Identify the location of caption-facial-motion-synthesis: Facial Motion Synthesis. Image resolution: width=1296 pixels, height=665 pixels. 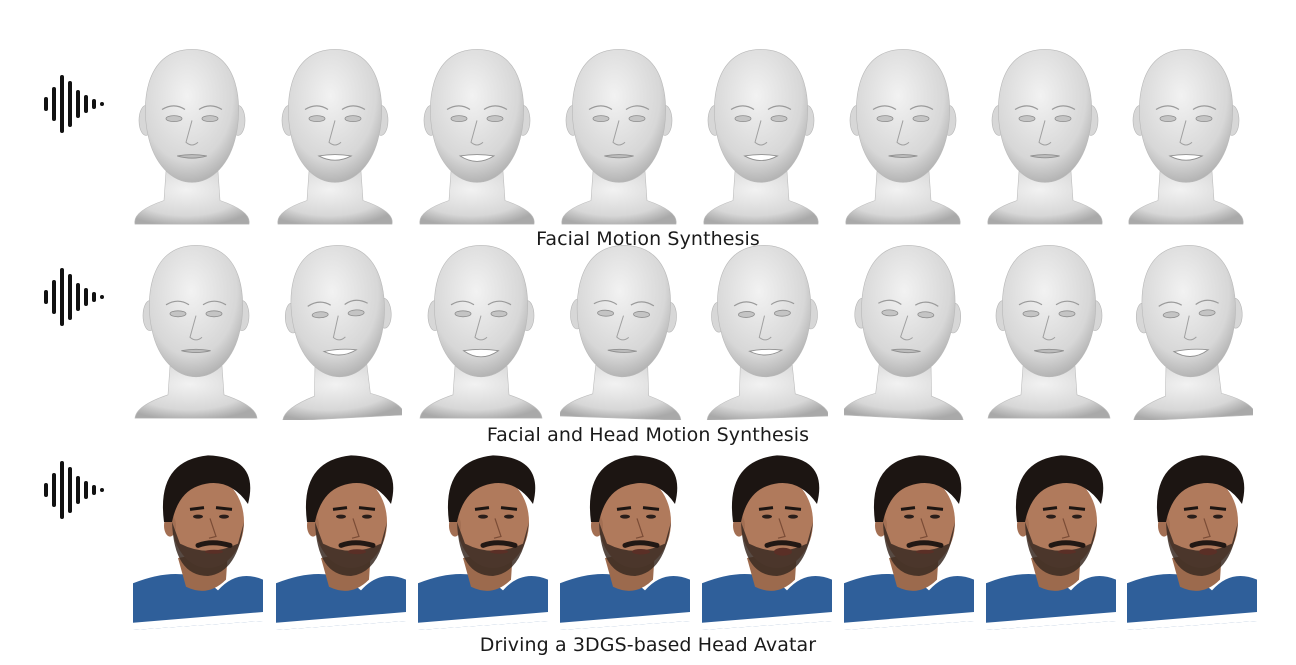
(648, 239).